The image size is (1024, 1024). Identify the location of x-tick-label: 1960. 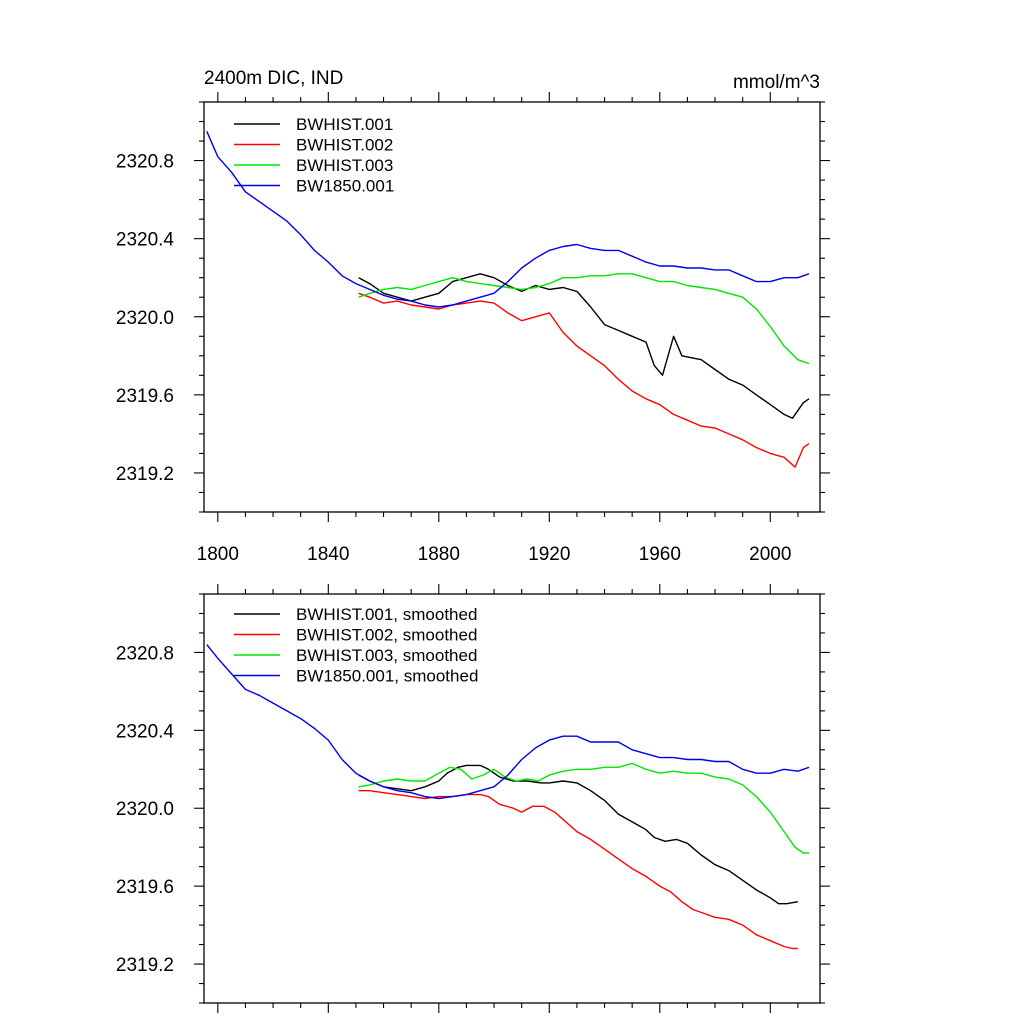
(660, 554).